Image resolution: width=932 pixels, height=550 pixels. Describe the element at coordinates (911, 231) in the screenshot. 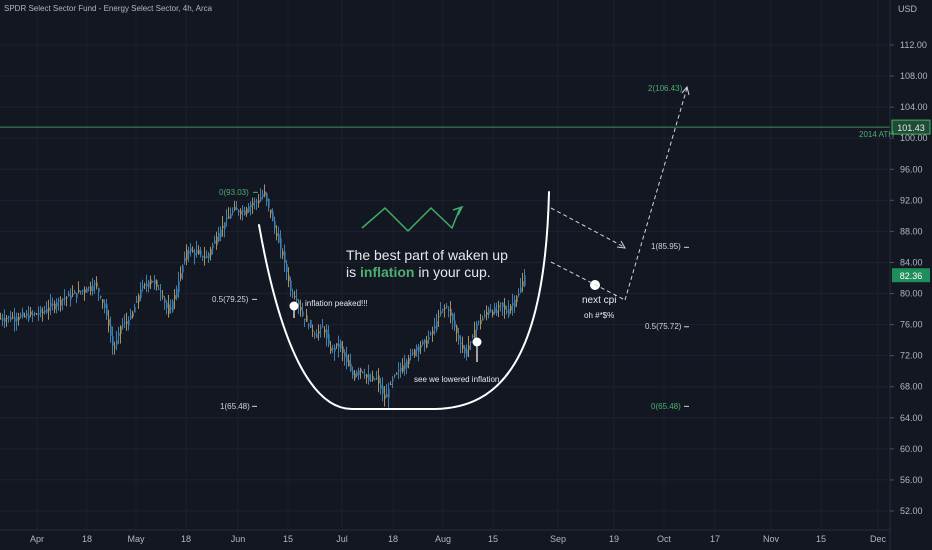

I see `y-tick-label: 88.00` at that location.